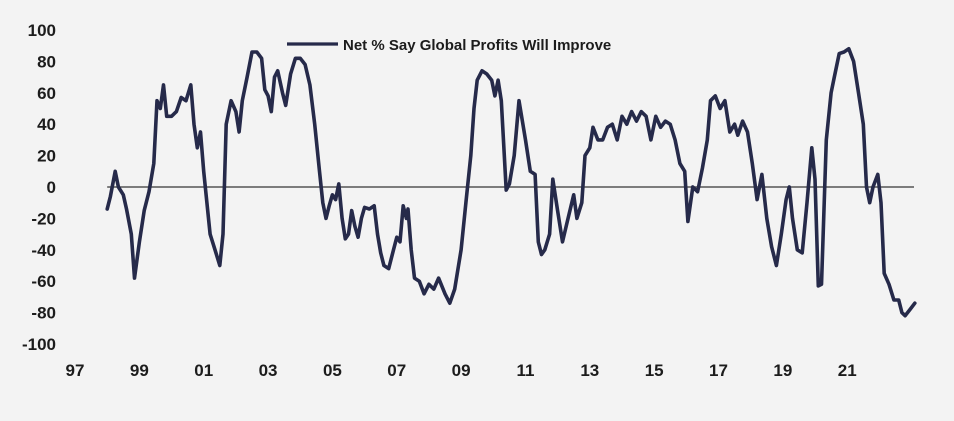 This screenshot has width=954, height=421. What do you see at coordinates (46, 61) in the screenshot?
I see `y-tick-label: 80` at bounding box center [46, 61].